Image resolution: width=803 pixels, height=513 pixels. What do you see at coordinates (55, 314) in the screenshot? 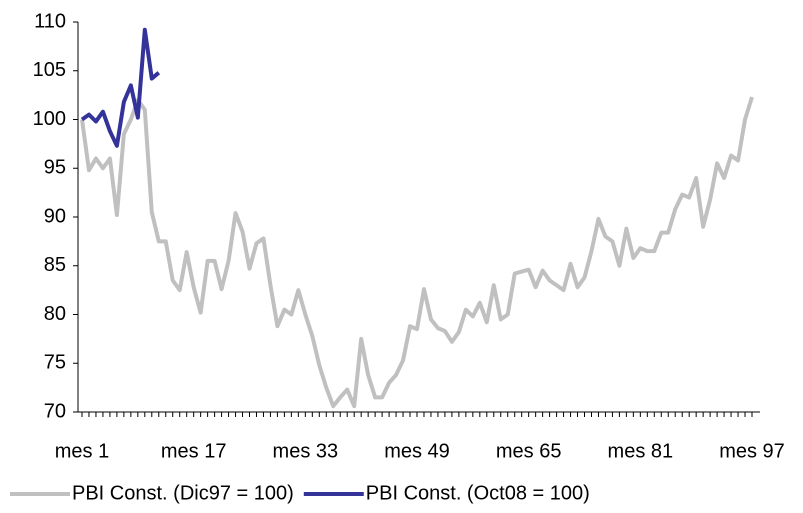
I see `y-tick-label: 80` at bounding box center [55, 314].